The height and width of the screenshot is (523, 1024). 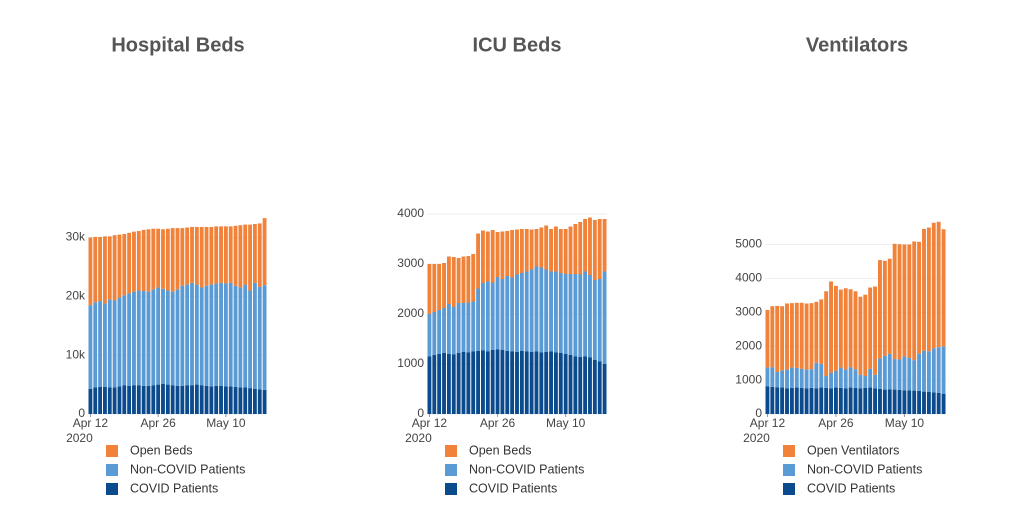 What do you see at coordinates (81, 413) in the screenshot?
I see `y-tick-label: 0` at bounding box center [81, 413].